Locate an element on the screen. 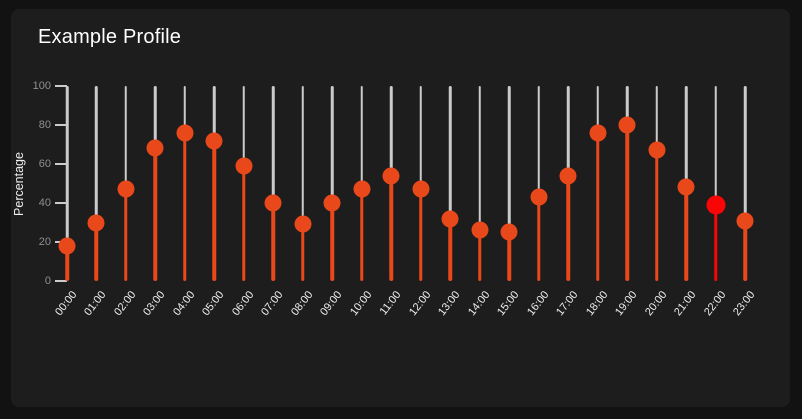  value-stem-highlight is located at coordinates (715, 242).